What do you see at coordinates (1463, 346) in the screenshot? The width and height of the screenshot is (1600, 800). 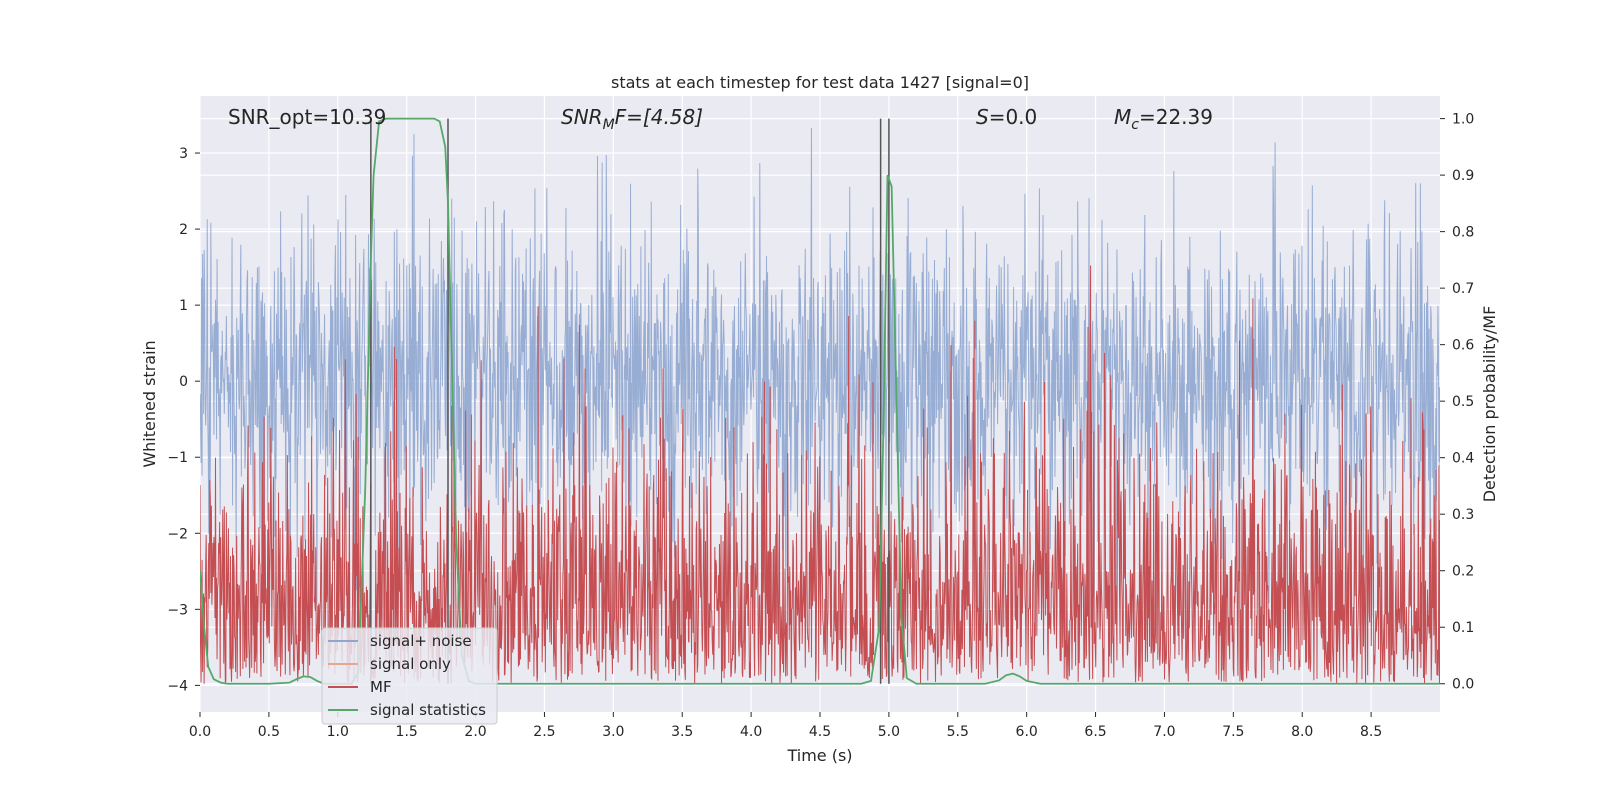 I see `right-y-tick-label: 0.6` at bounding box center [1463, 346].